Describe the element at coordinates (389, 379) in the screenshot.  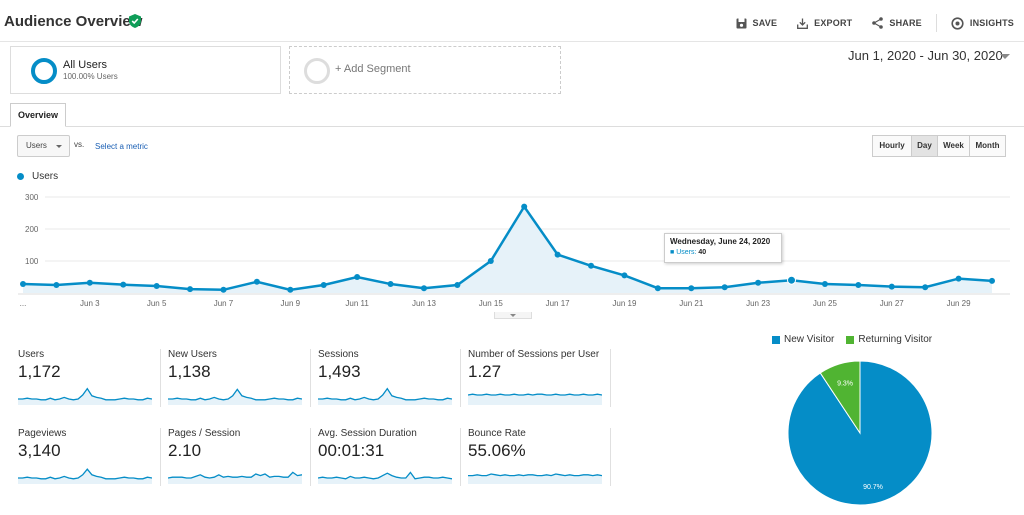
I see `metric-tile: Sessions 1,493` at that location.